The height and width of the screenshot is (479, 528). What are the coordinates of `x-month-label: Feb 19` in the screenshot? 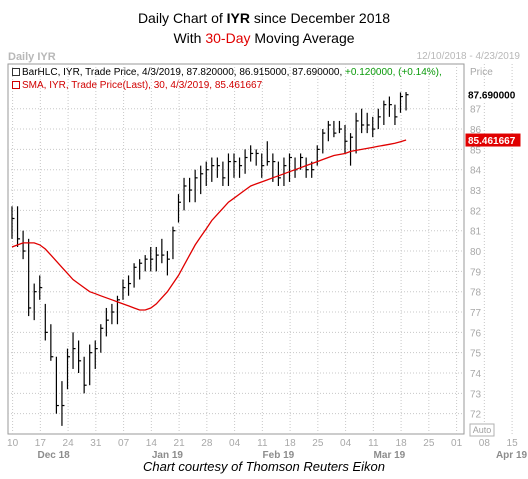 It's located at (279, 455).